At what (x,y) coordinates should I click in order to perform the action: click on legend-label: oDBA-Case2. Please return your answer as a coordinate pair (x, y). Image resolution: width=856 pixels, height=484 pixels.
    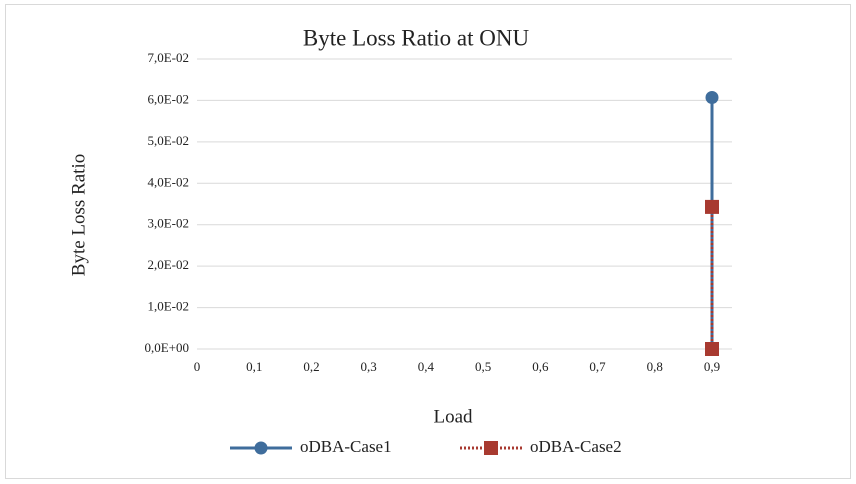
    Looking at the image, I should click on (576, 446).